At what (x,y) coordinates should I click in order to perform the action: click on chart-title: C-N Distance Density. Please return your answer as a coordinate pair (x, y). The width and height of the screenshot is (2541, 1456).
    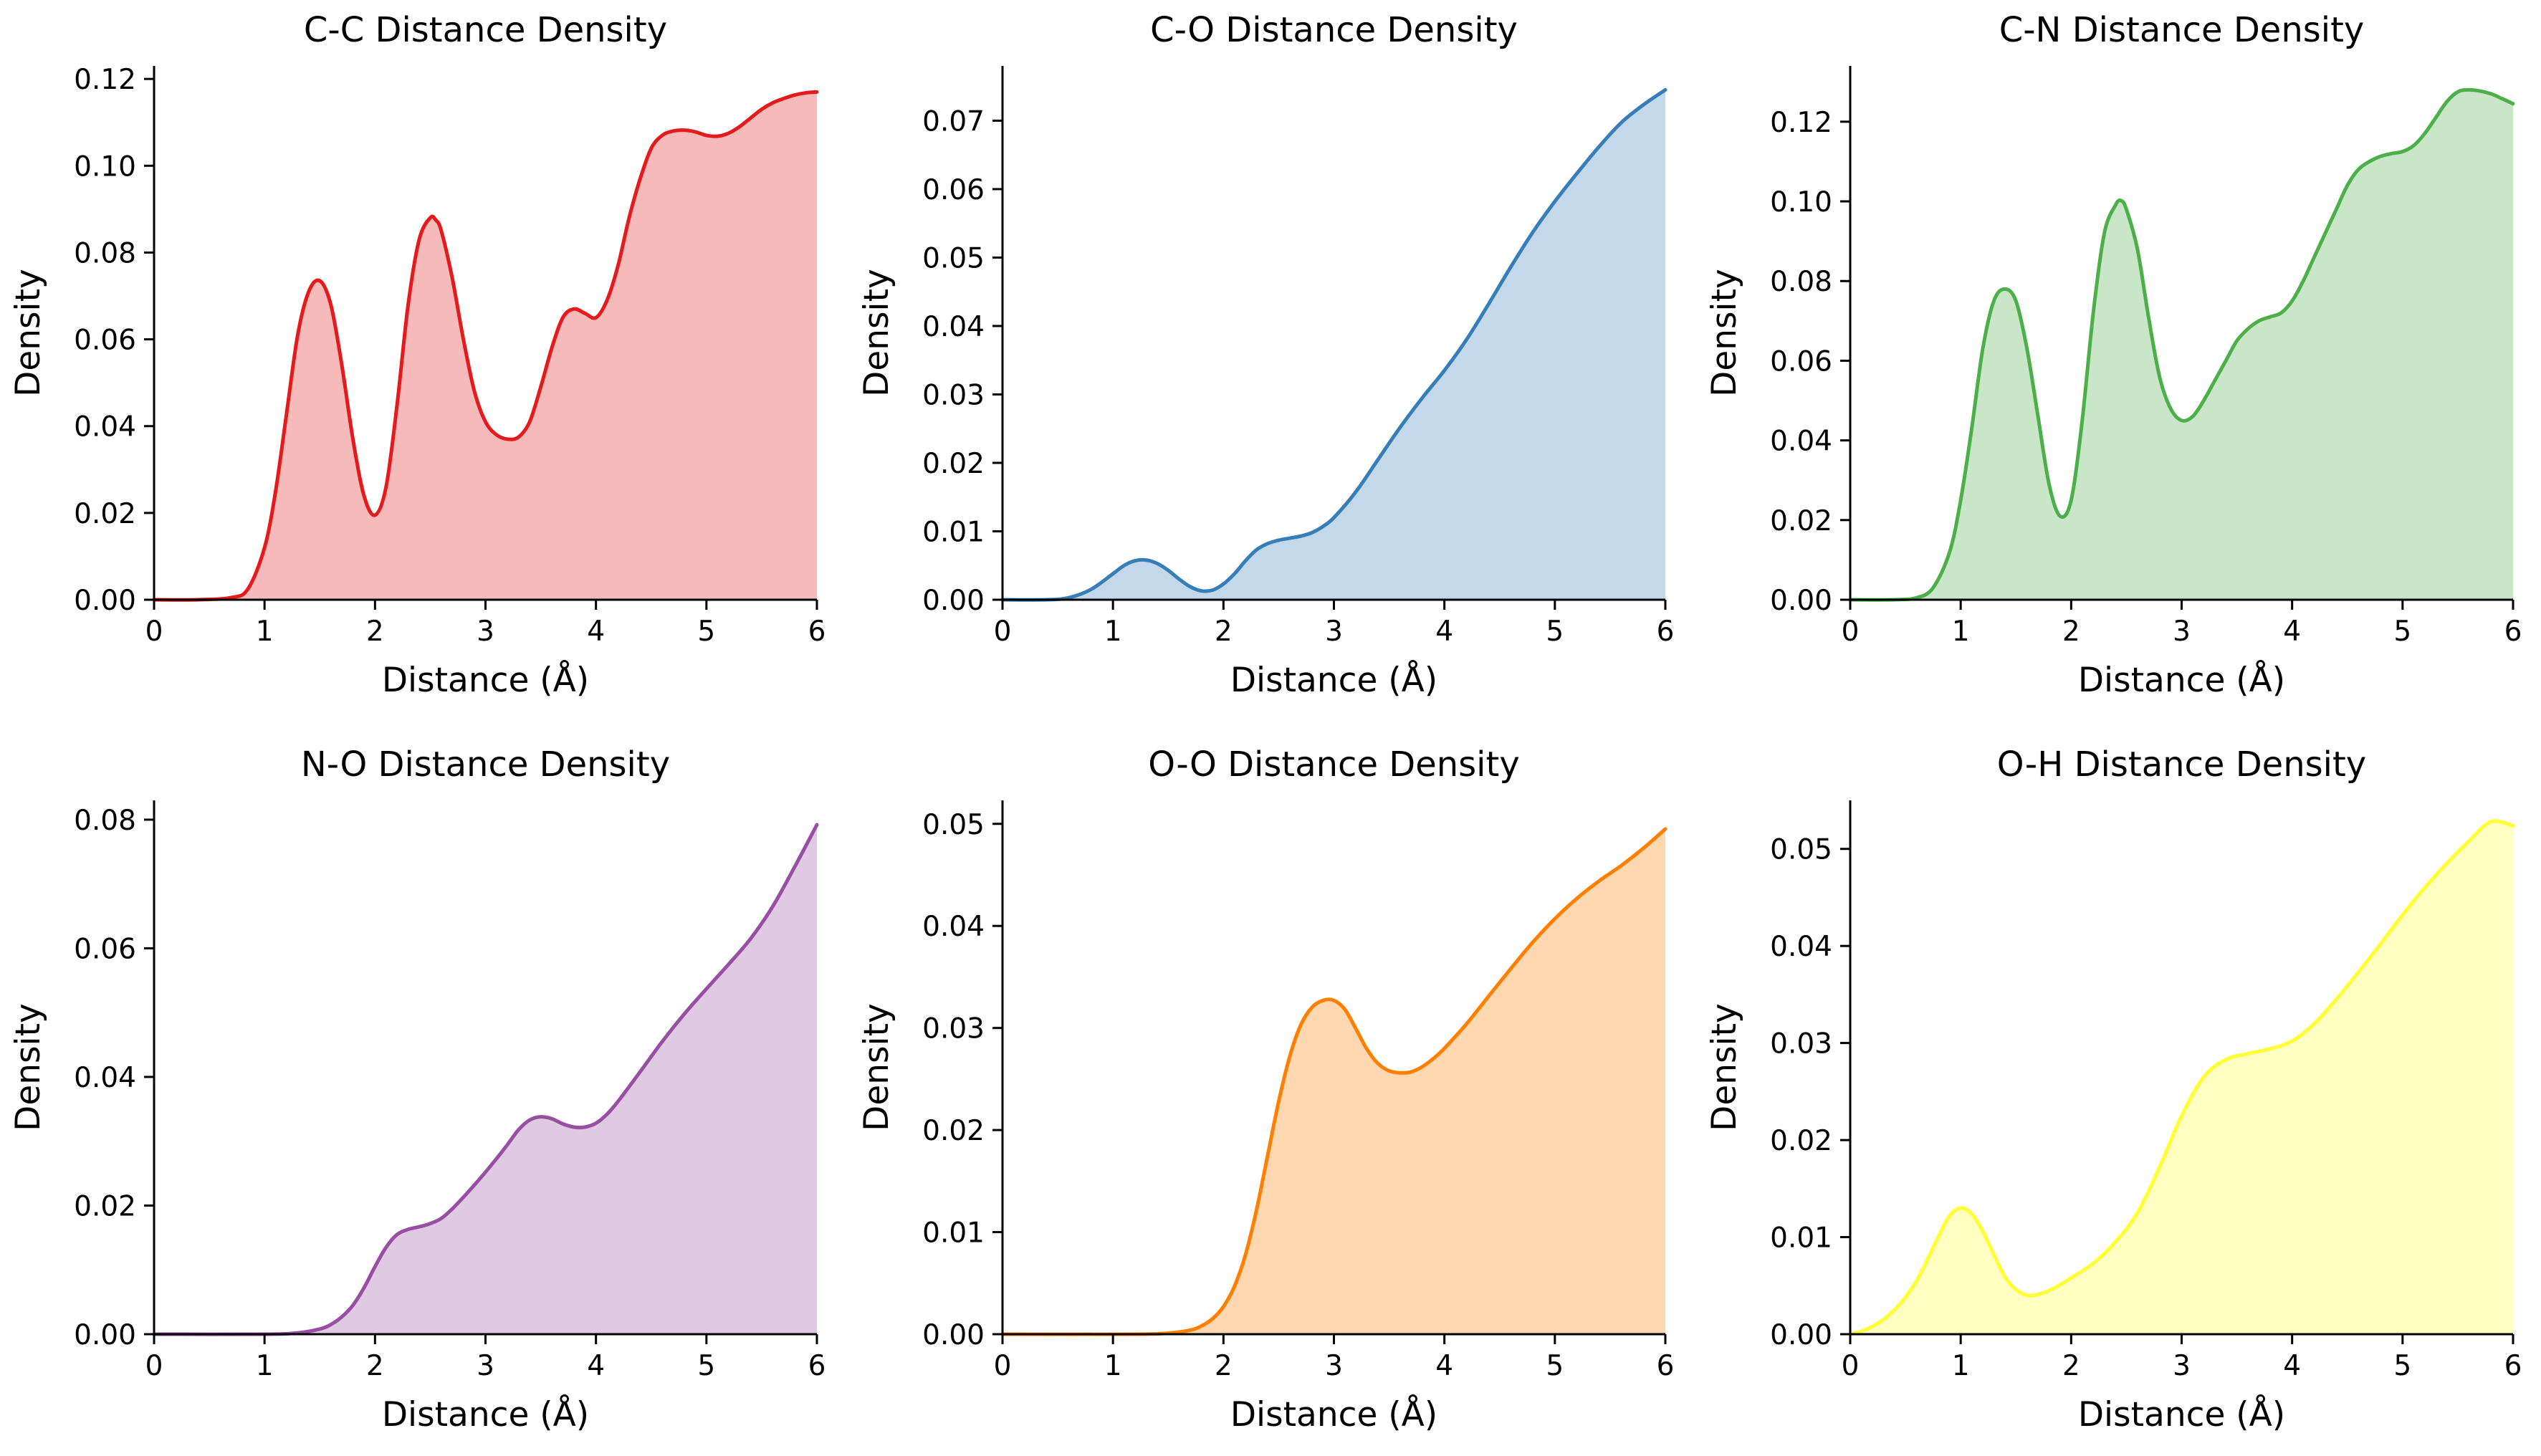
    Looking at the image, I should click on (2182, 30).